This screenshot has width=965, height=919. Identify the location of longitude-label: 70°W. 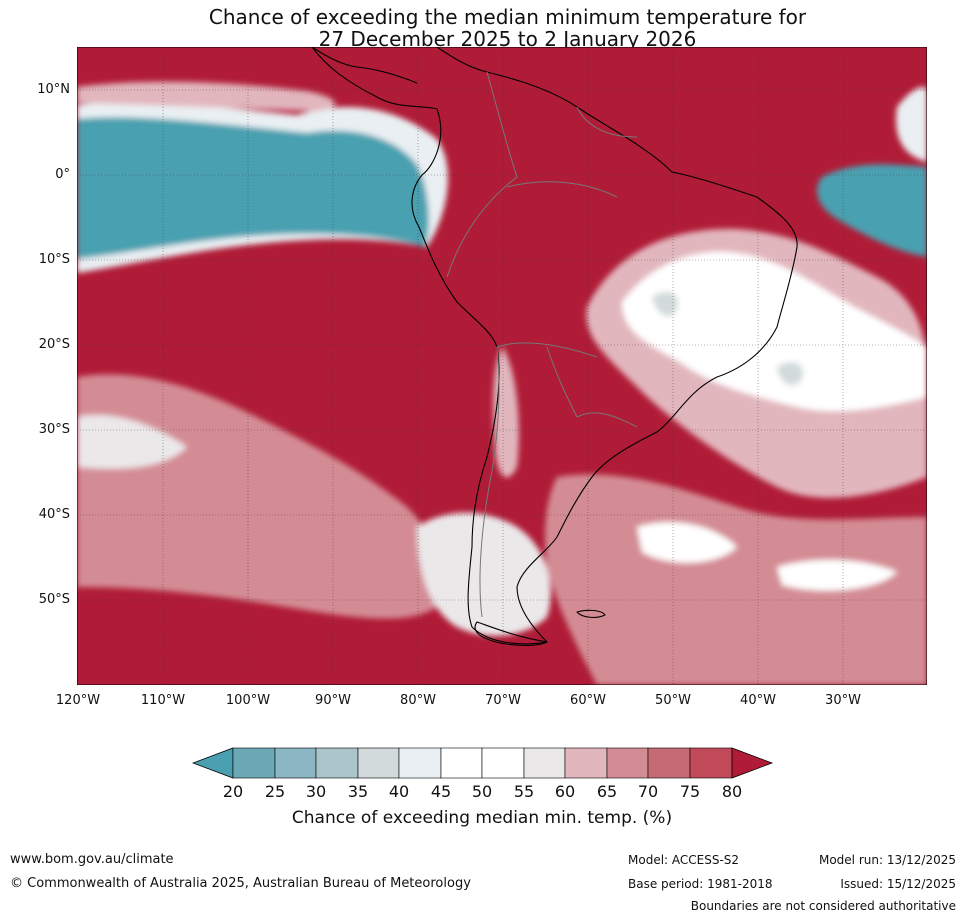
(503, 700).